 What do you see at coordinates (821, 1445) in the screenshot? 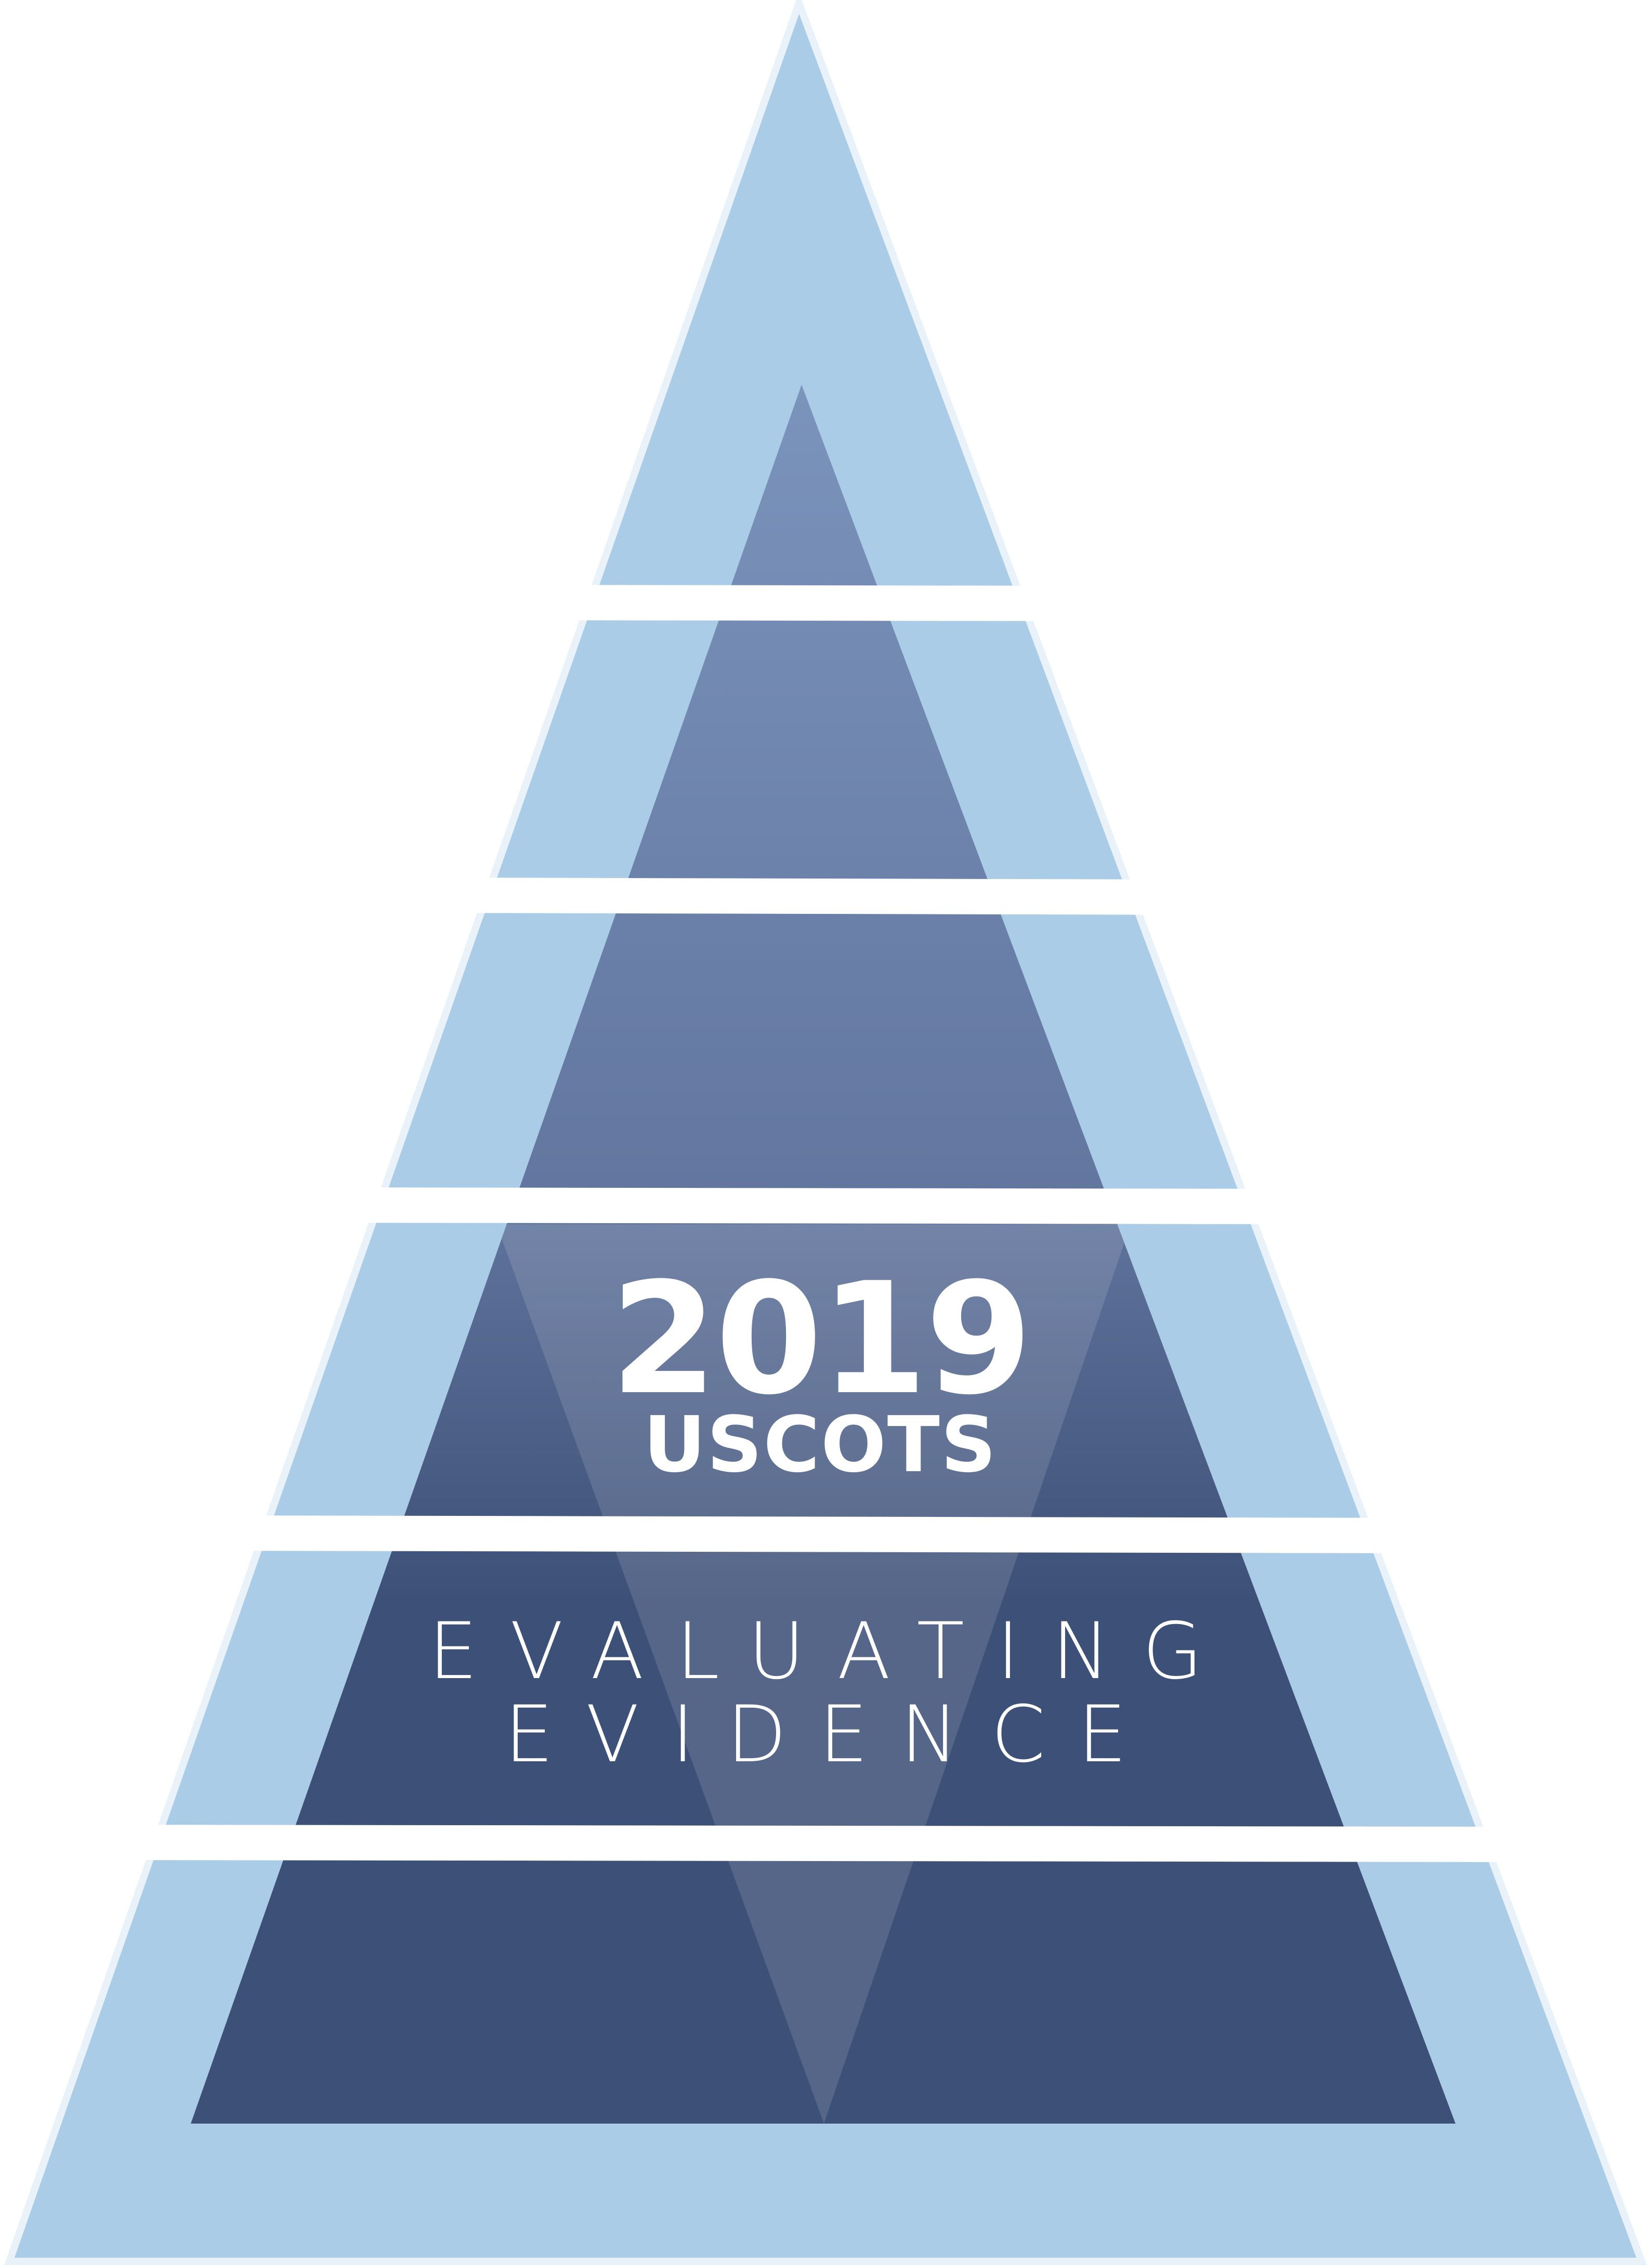
I see `organization-label: USCOTS` at bounding box center [821, 1445].